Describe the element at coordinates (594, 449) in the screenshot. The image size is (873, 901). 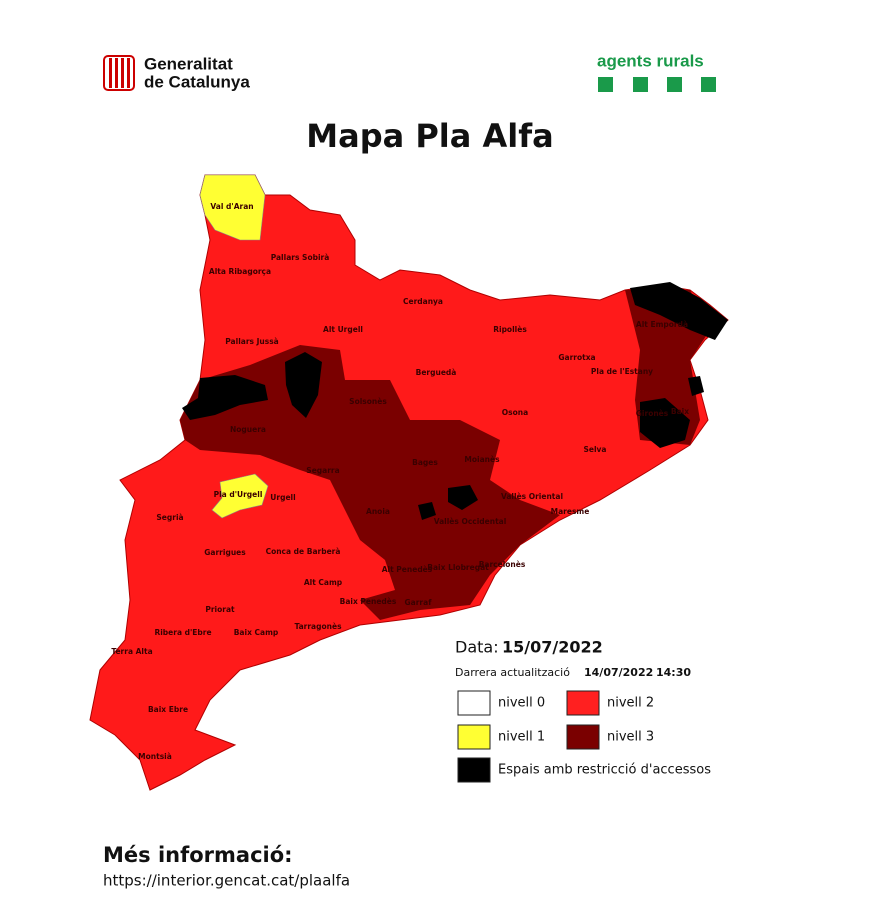
I see `region-label: Selva` at that location.